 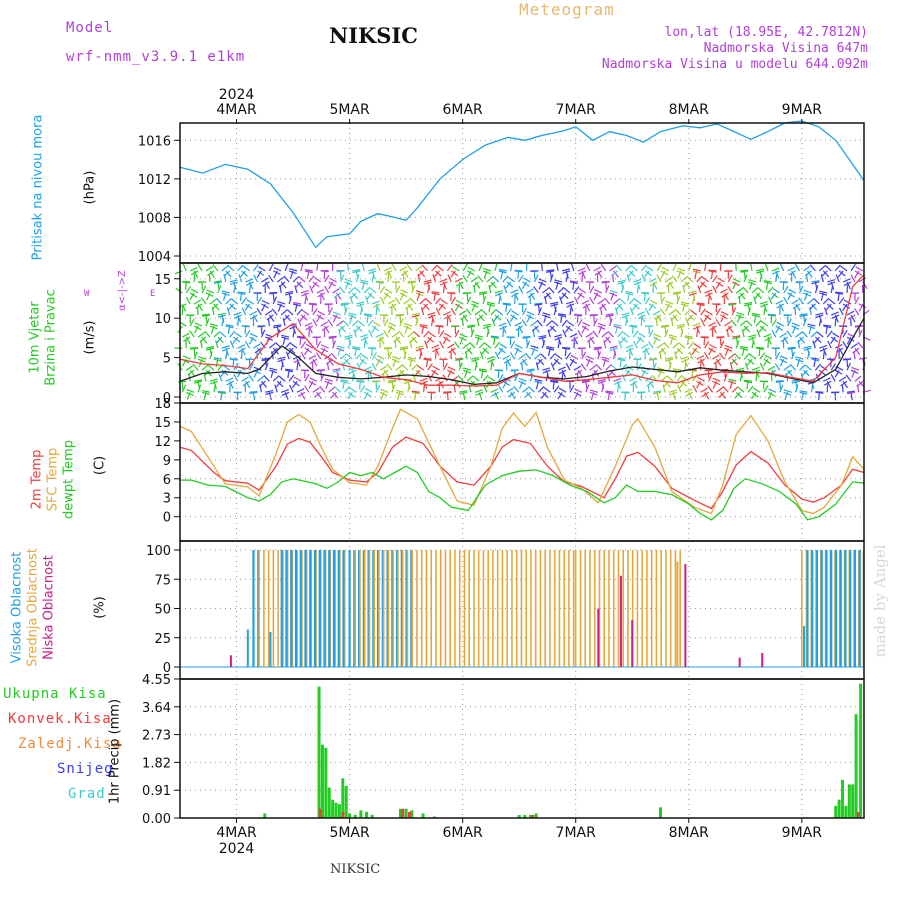 I want to click on temp-panel, so click(x=519, y=472).